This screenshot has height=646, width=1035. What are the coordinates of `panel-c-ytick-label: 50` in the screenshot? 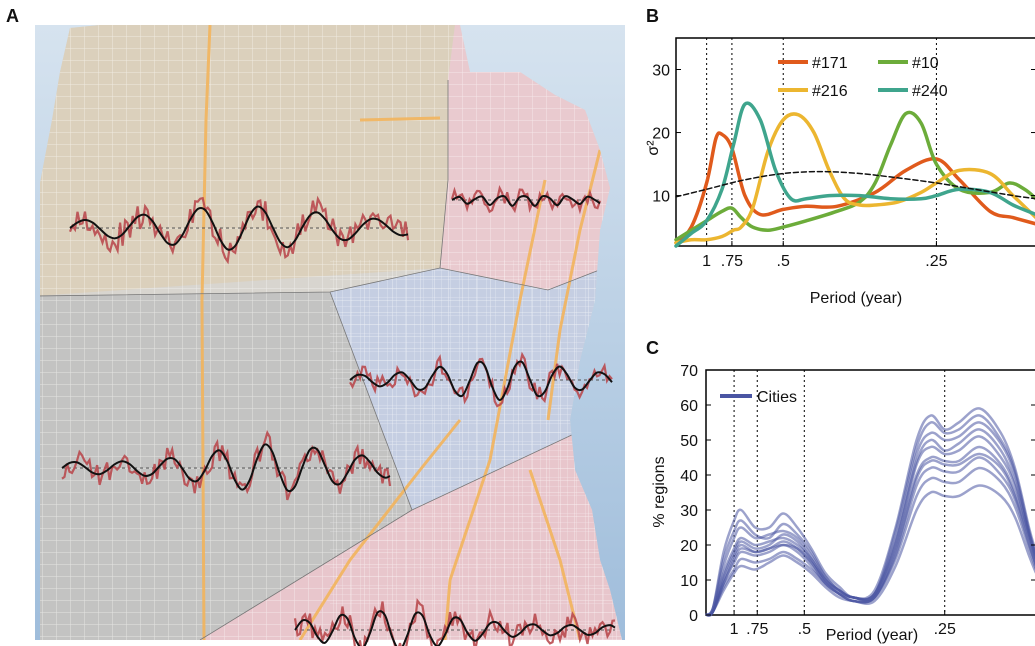 It's located at (689, 441).